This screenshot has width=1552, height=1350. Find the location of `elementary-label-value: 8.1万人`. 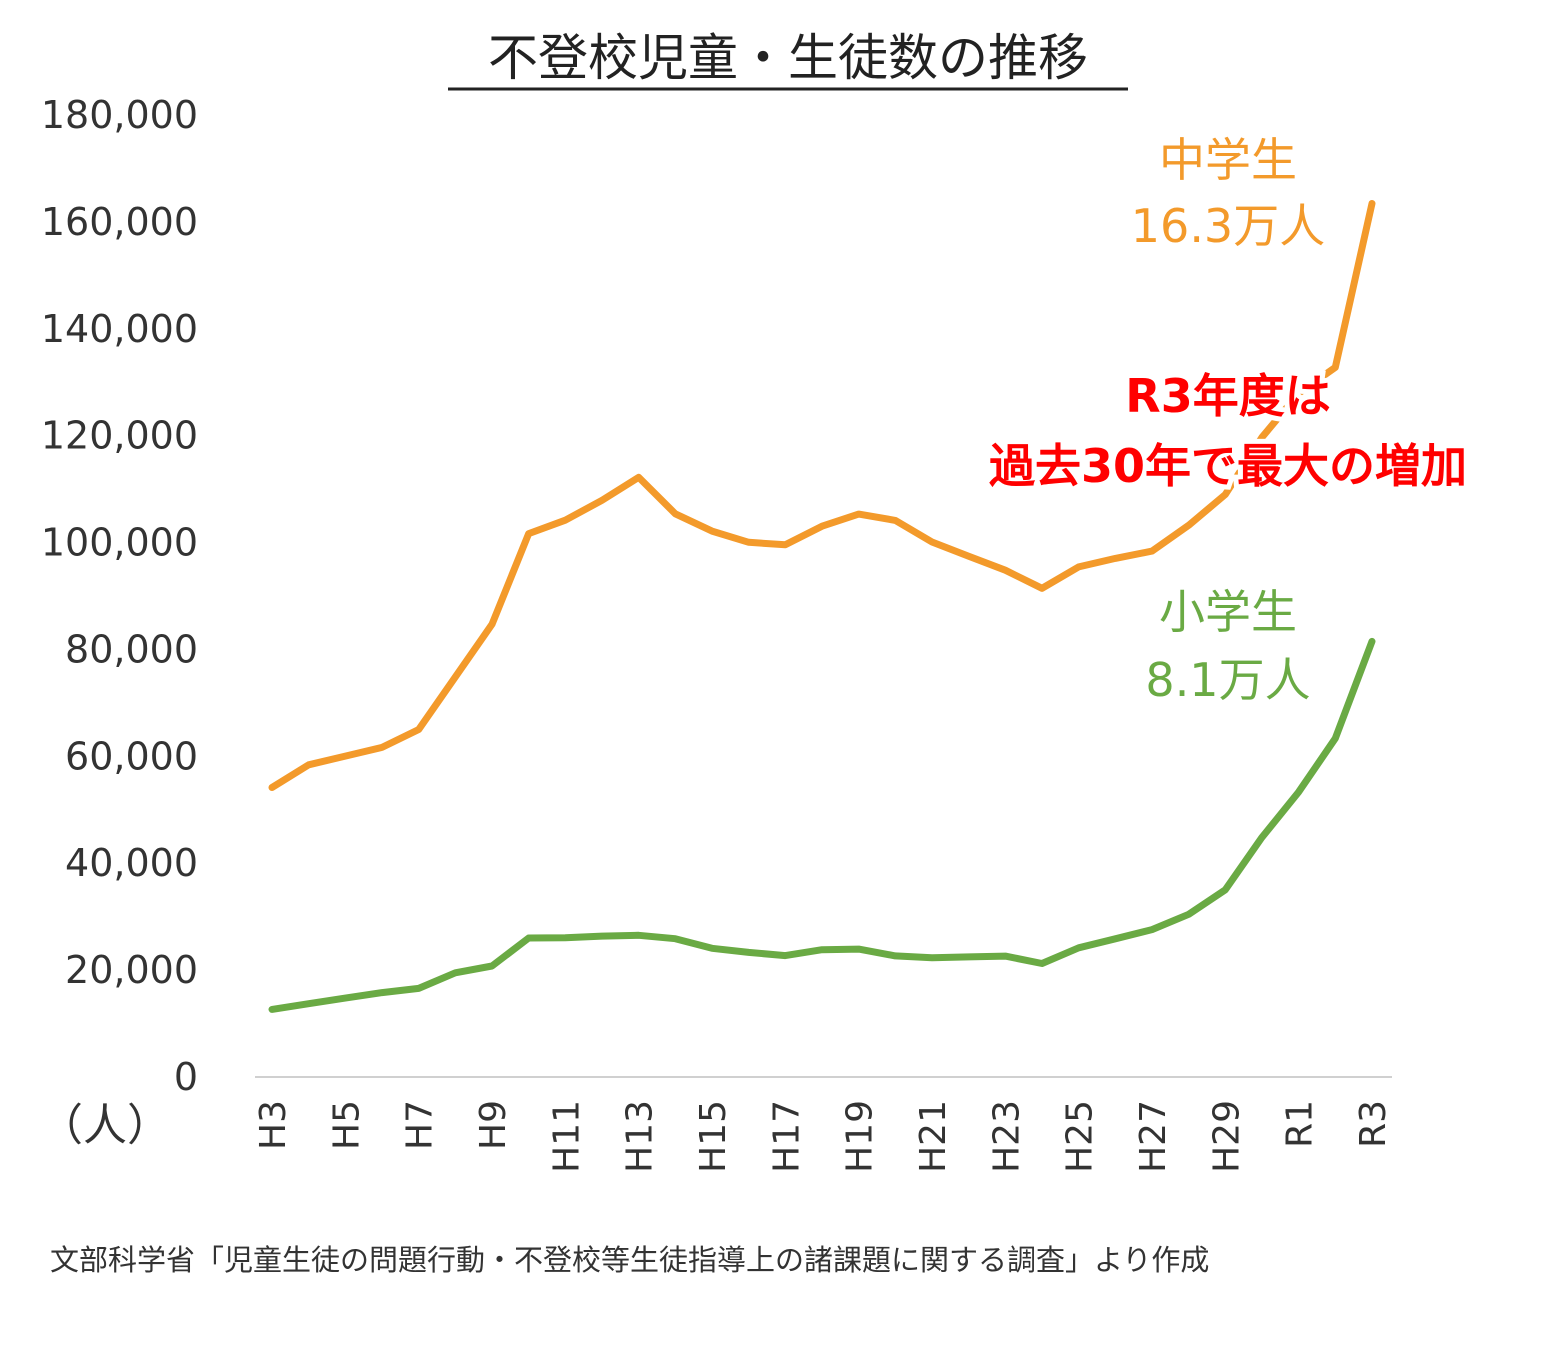

elementary-label-value: 8.1万人 is located at coordinates (1227, 680).